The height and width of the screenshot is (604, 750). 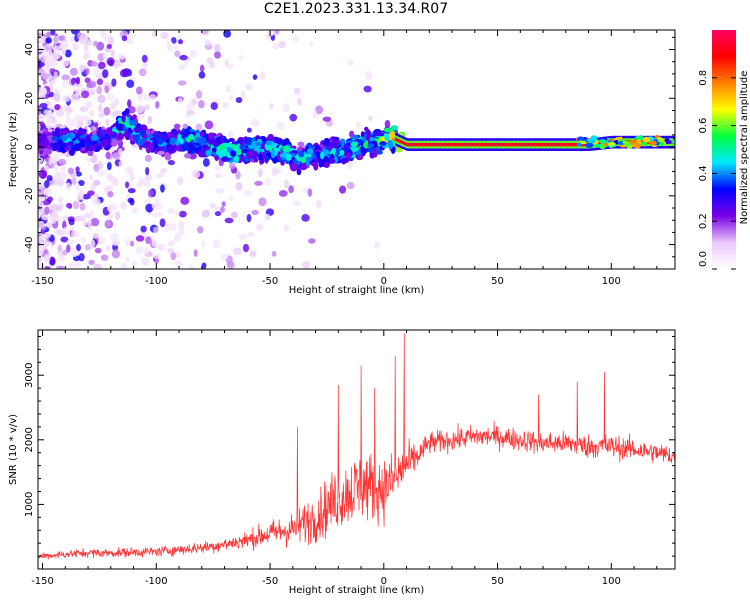 I want to click on colorbar-tick-label: 0.2, so click(x=703, y=221).